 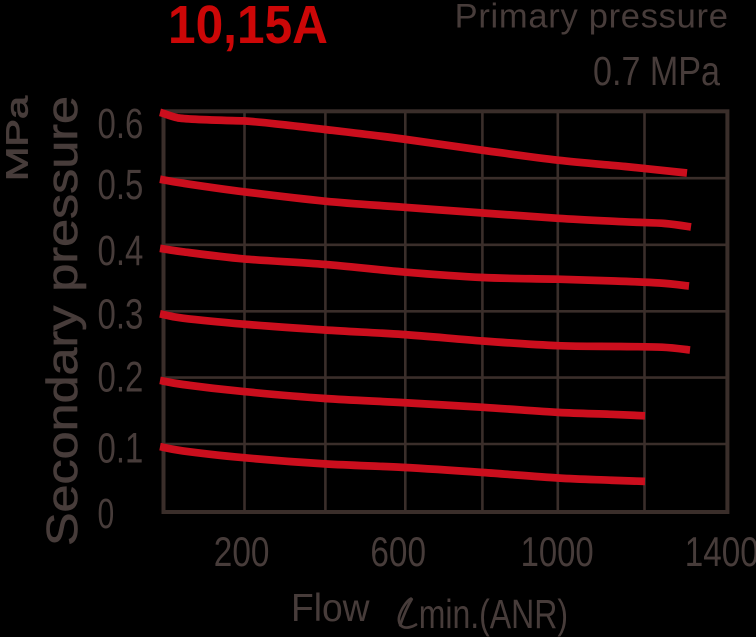 I want to click on svg-text: 0.2, so click(x=121, y=377).